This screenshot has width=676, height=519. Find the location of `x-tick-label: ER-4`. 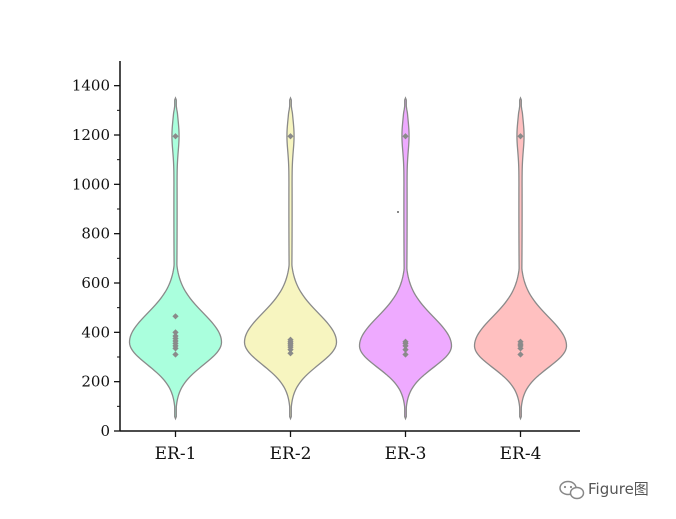

x-tick-label: ER-4 is located at coordinates (521, 454).